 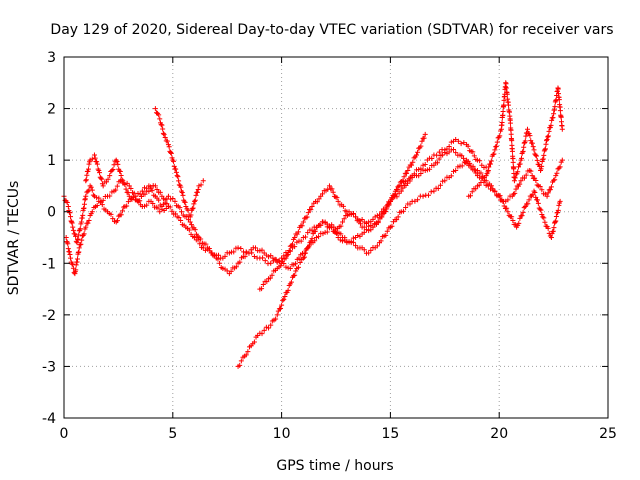 What do you see at coordinates (51, 161) in the screenshot?
I see `y-tick-label: 1` at bounding box center [51, 161].